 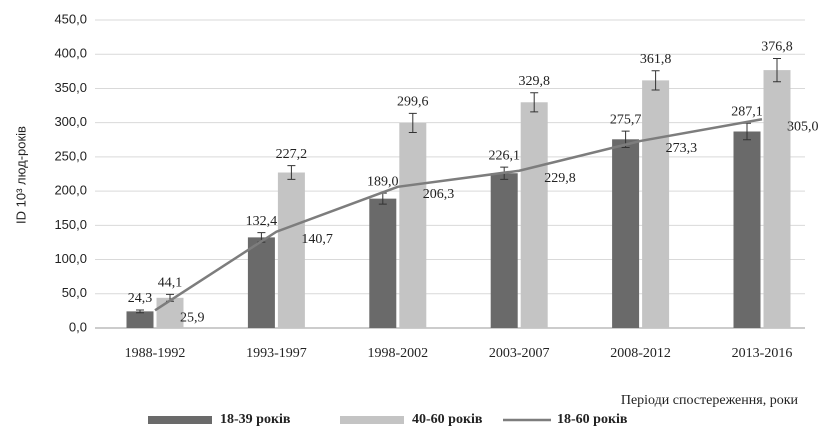 I want to click on value-label: 25,9, so click(x=192, y=317).